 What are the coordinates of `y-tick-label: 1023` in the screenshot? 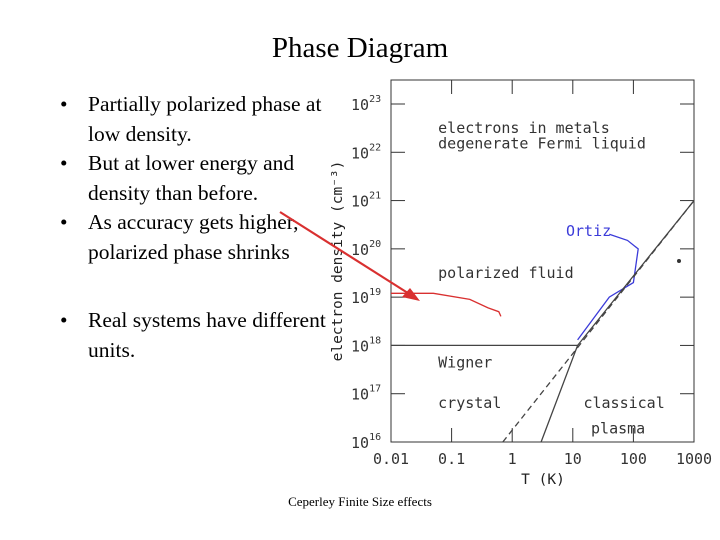 It's located at (366, 104).